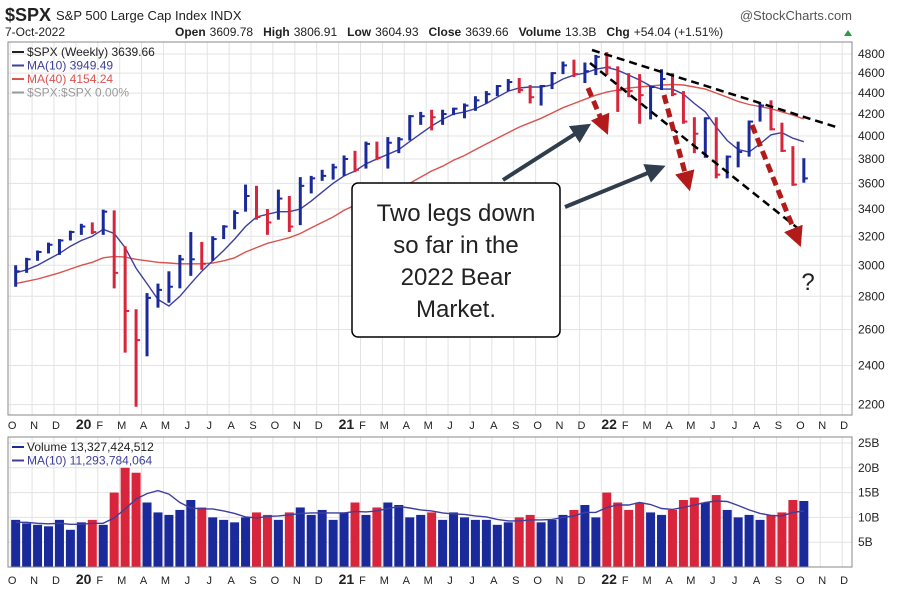  Describe the element at coordinates (609, 424) in the screenshot. I see `x-tick-label: 22` at that location.